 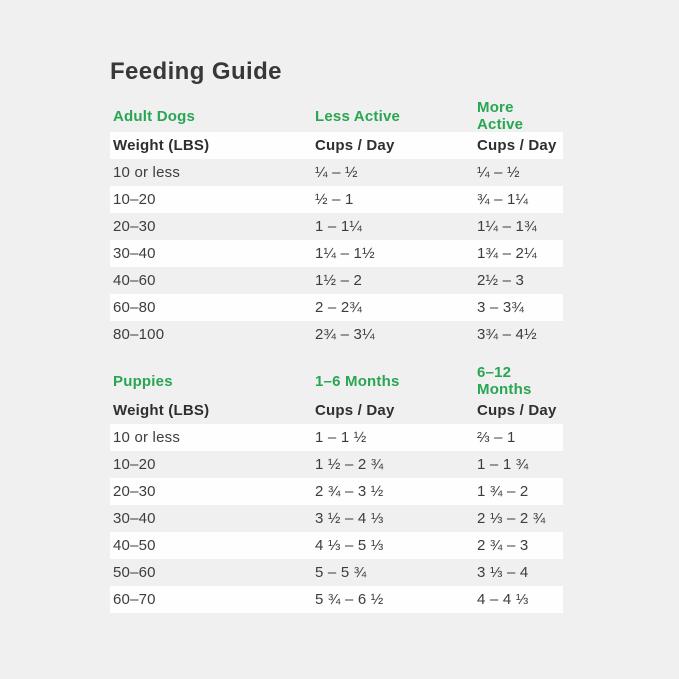 What do you see at coordinates (357, 381) in the screenshot?
I see `months-1-6-label: 1–6 Months` at bounding box center [357, 381].